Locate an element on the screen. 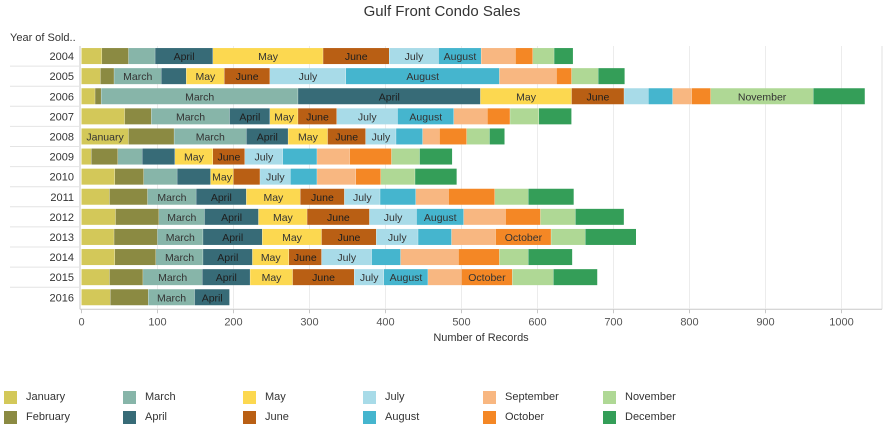  x-tick-label: 0 is located at coordinates (81, 322).